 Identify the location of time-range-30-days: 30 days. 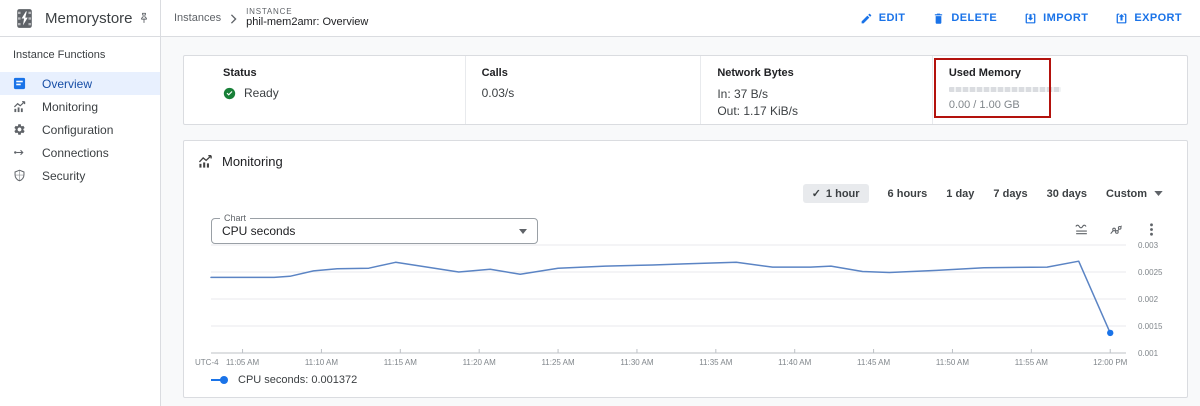
(1067, 194).